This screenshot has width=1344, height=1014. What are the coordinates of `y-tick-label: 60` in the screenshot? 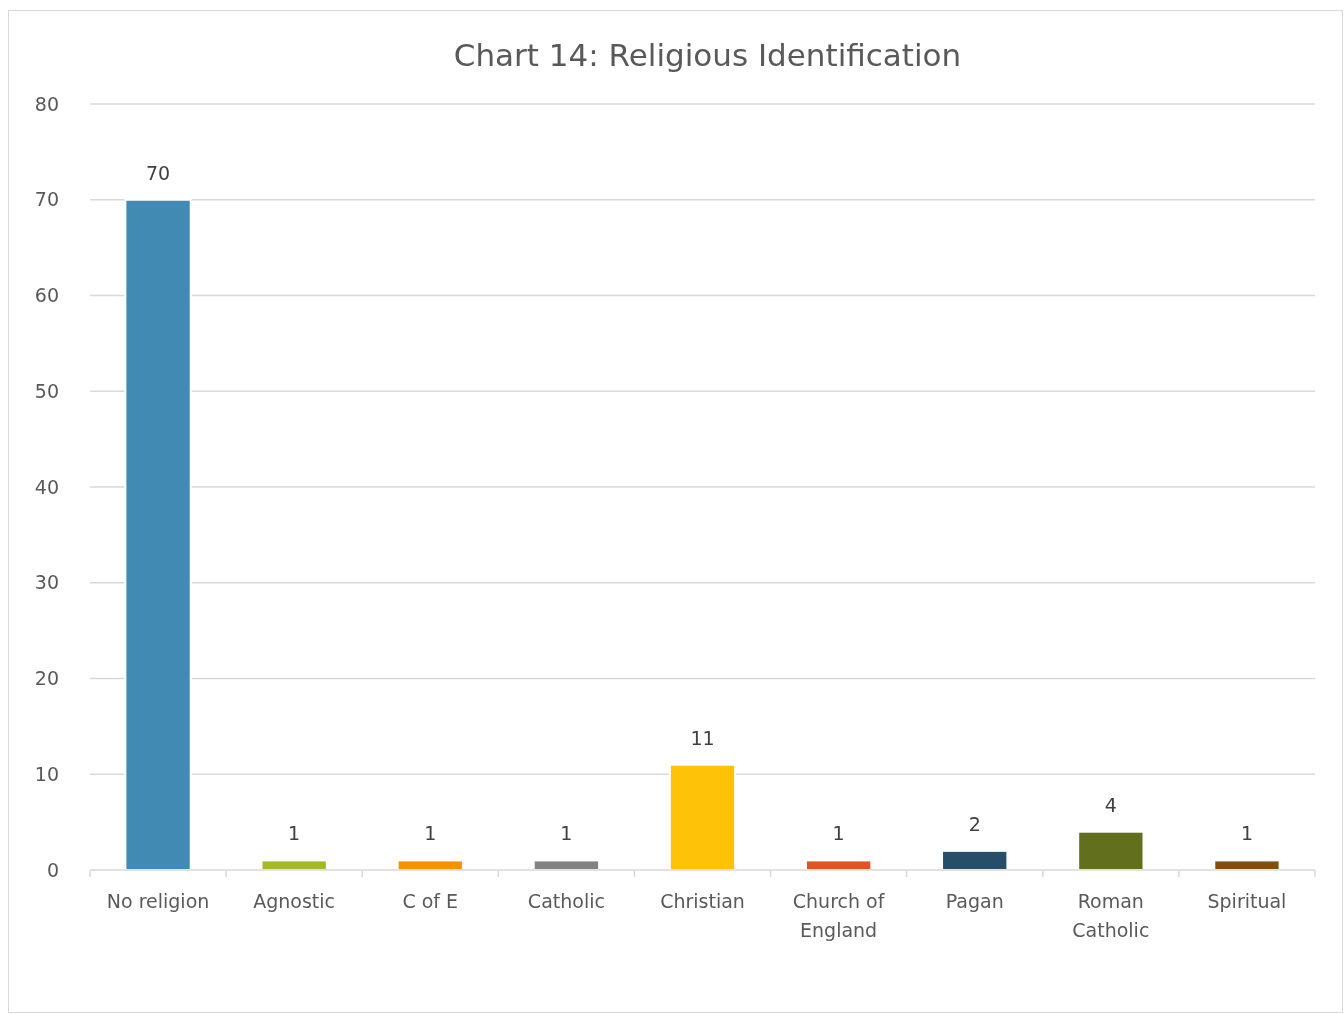 It's located at (46, 295).